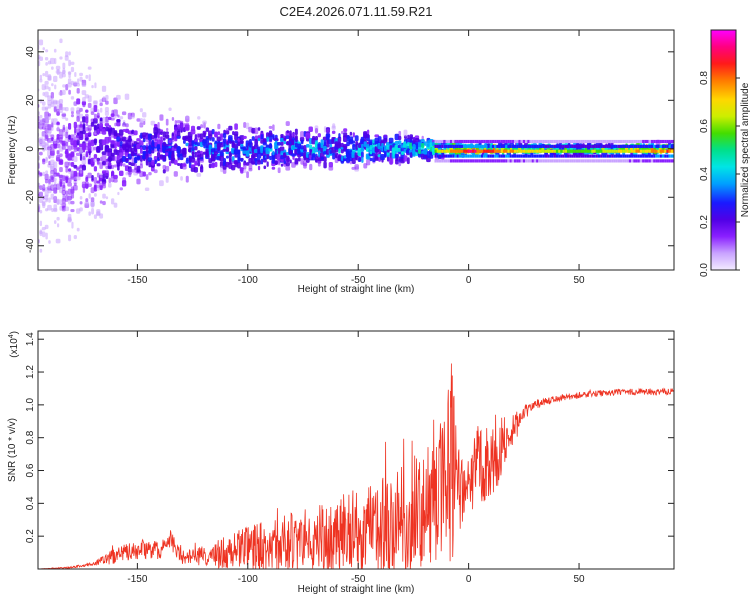  I want to click on snr-y-tick-label: 0.6, so click(30, 470).